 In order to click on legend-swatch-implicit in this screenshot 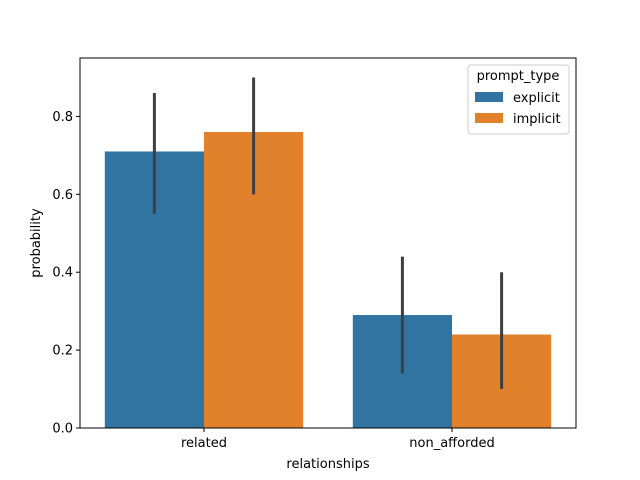, I will do `click(489, 118)`.